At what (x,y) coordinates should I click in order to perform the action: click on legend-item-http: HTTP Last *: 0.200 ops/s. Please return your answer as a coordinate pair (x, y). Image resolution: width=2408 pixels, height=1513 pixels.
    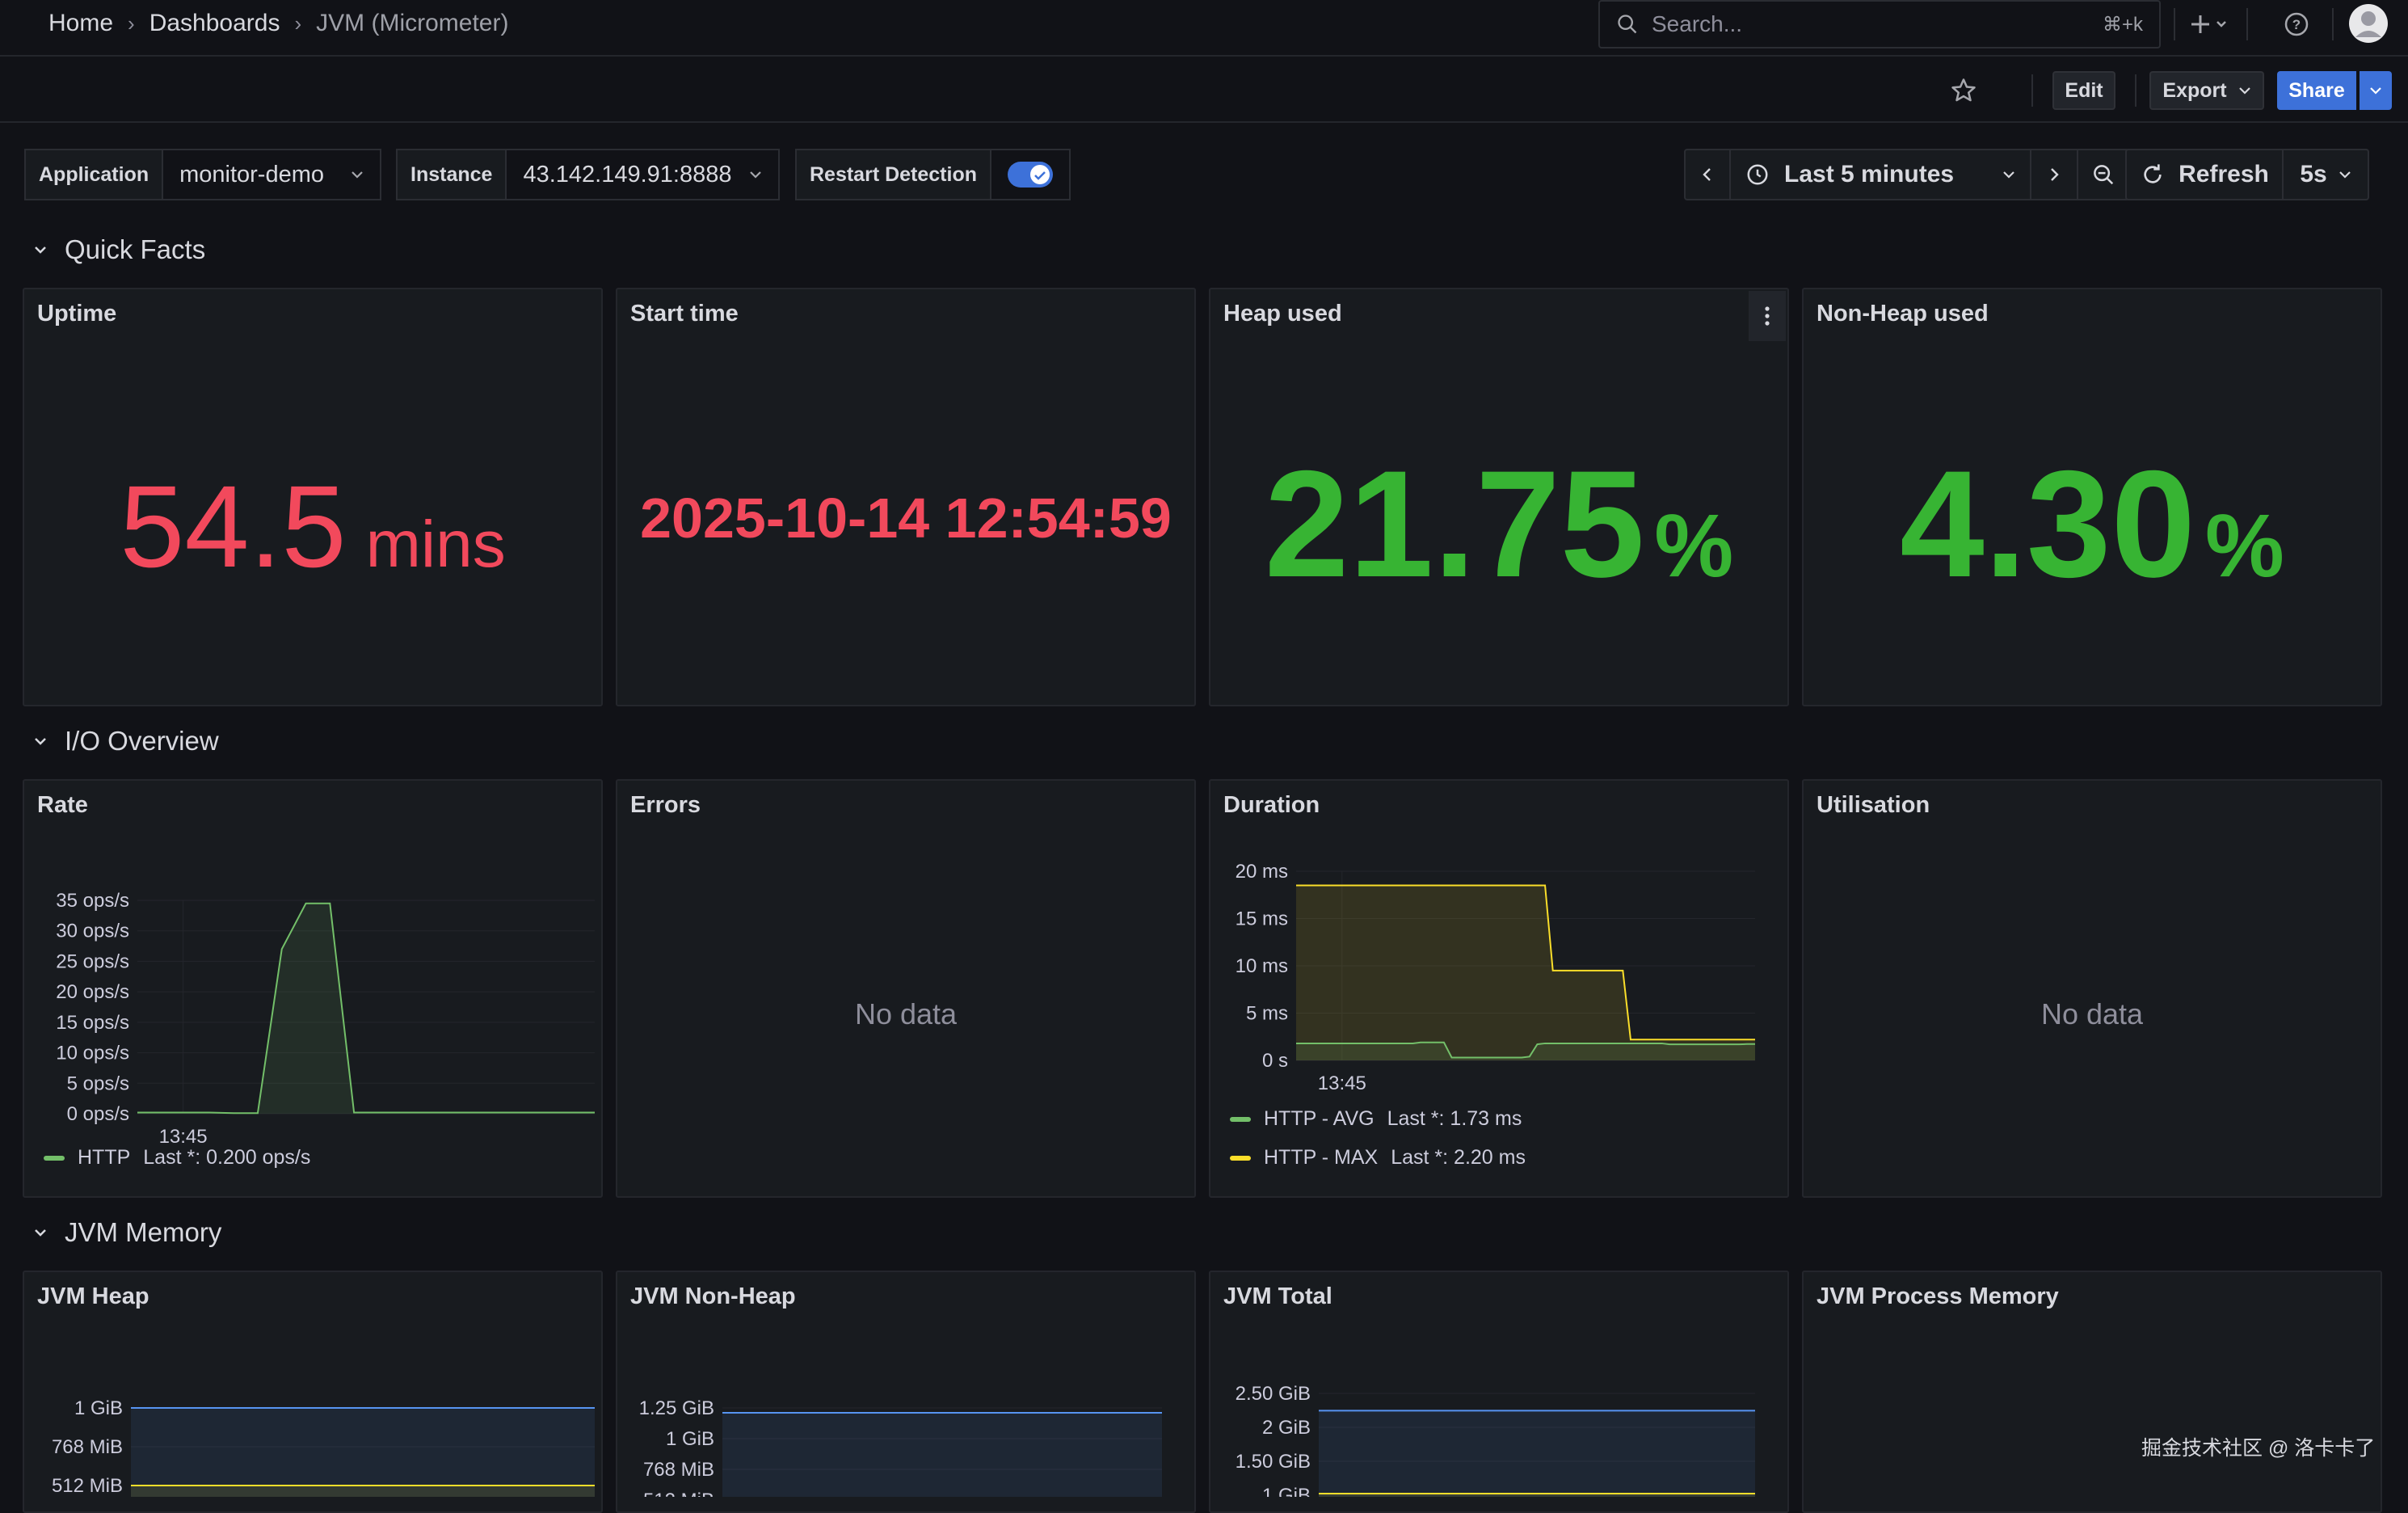
    Looking at the image, I should click on (177, 1158).